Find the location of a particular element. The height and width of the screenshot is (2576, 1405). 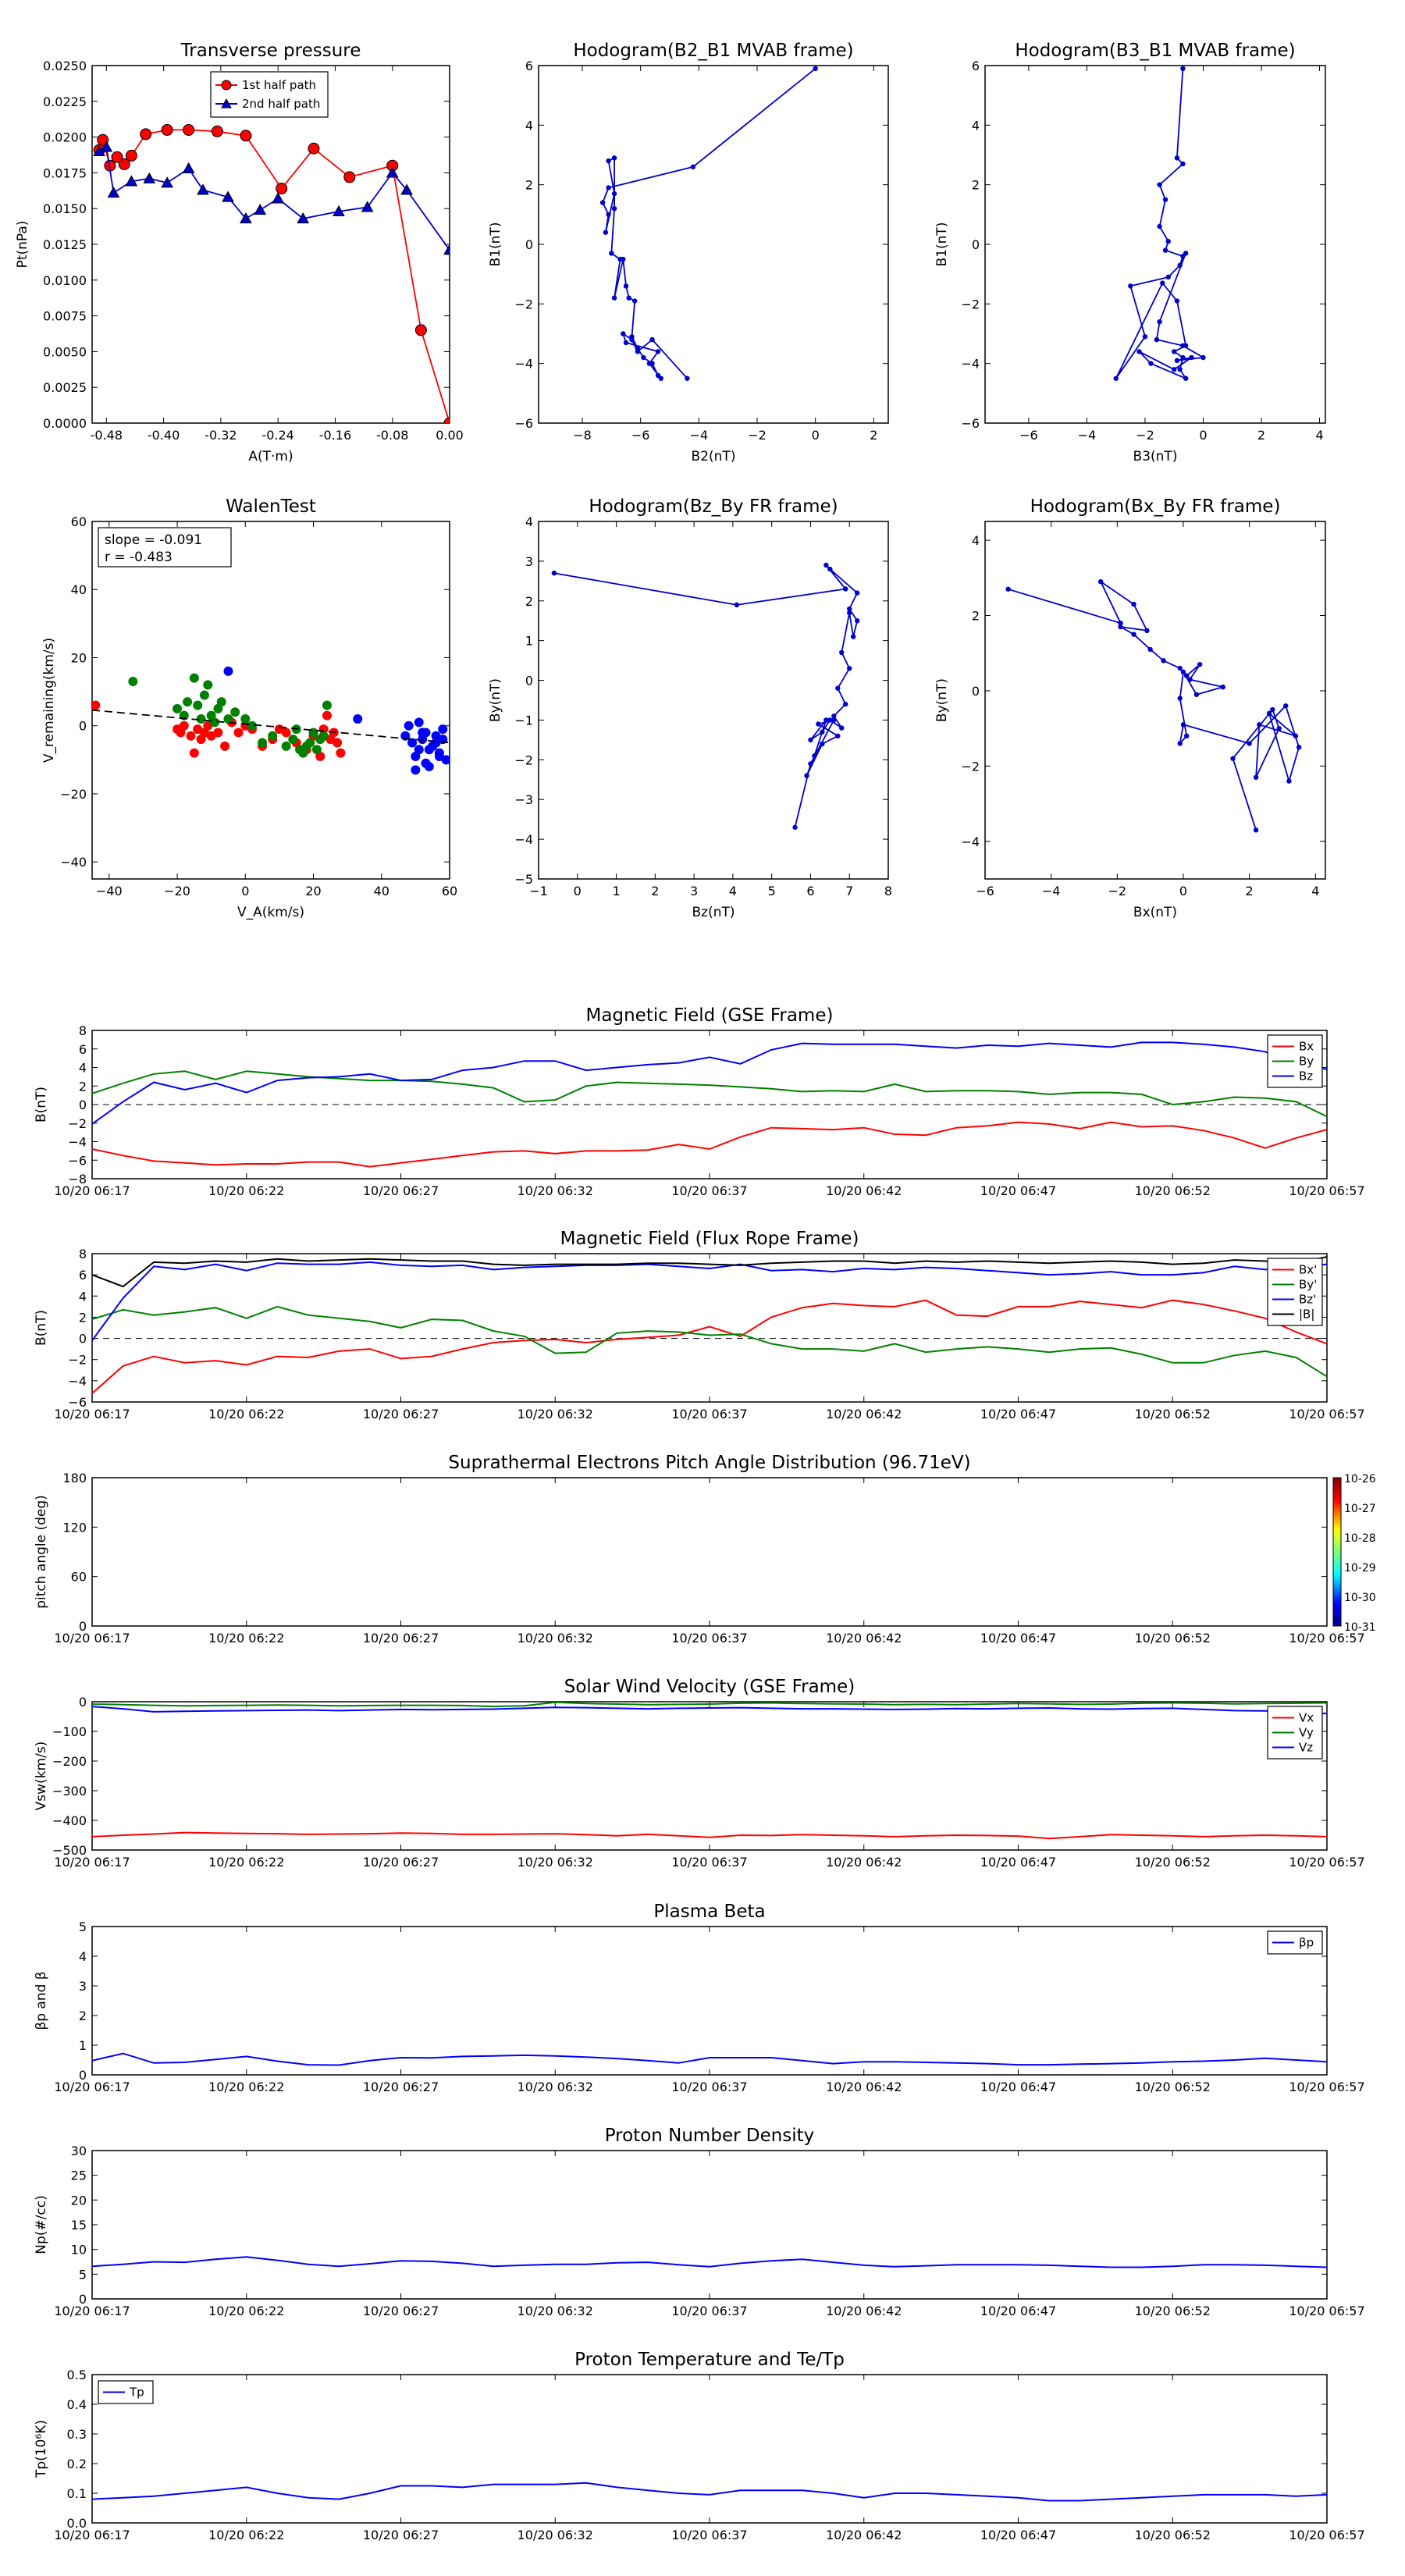

y-axis-label: pitch angle (deg) is located at coordinates (41, 1552).